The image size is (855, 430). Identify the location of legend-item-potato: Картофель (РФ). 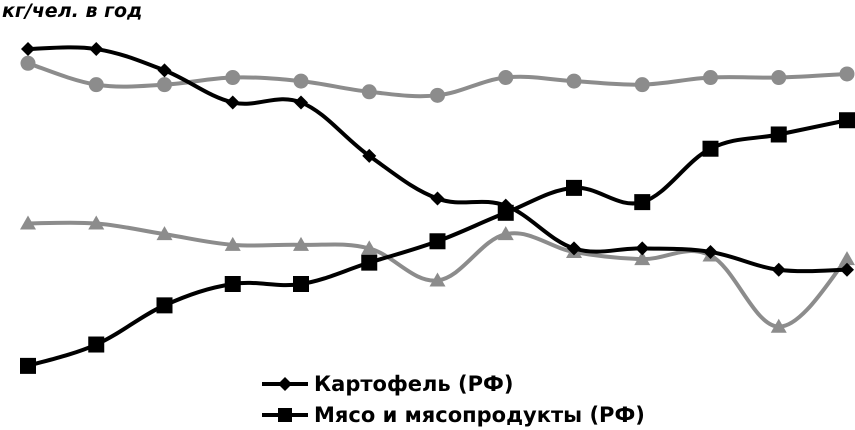
(453, 383).